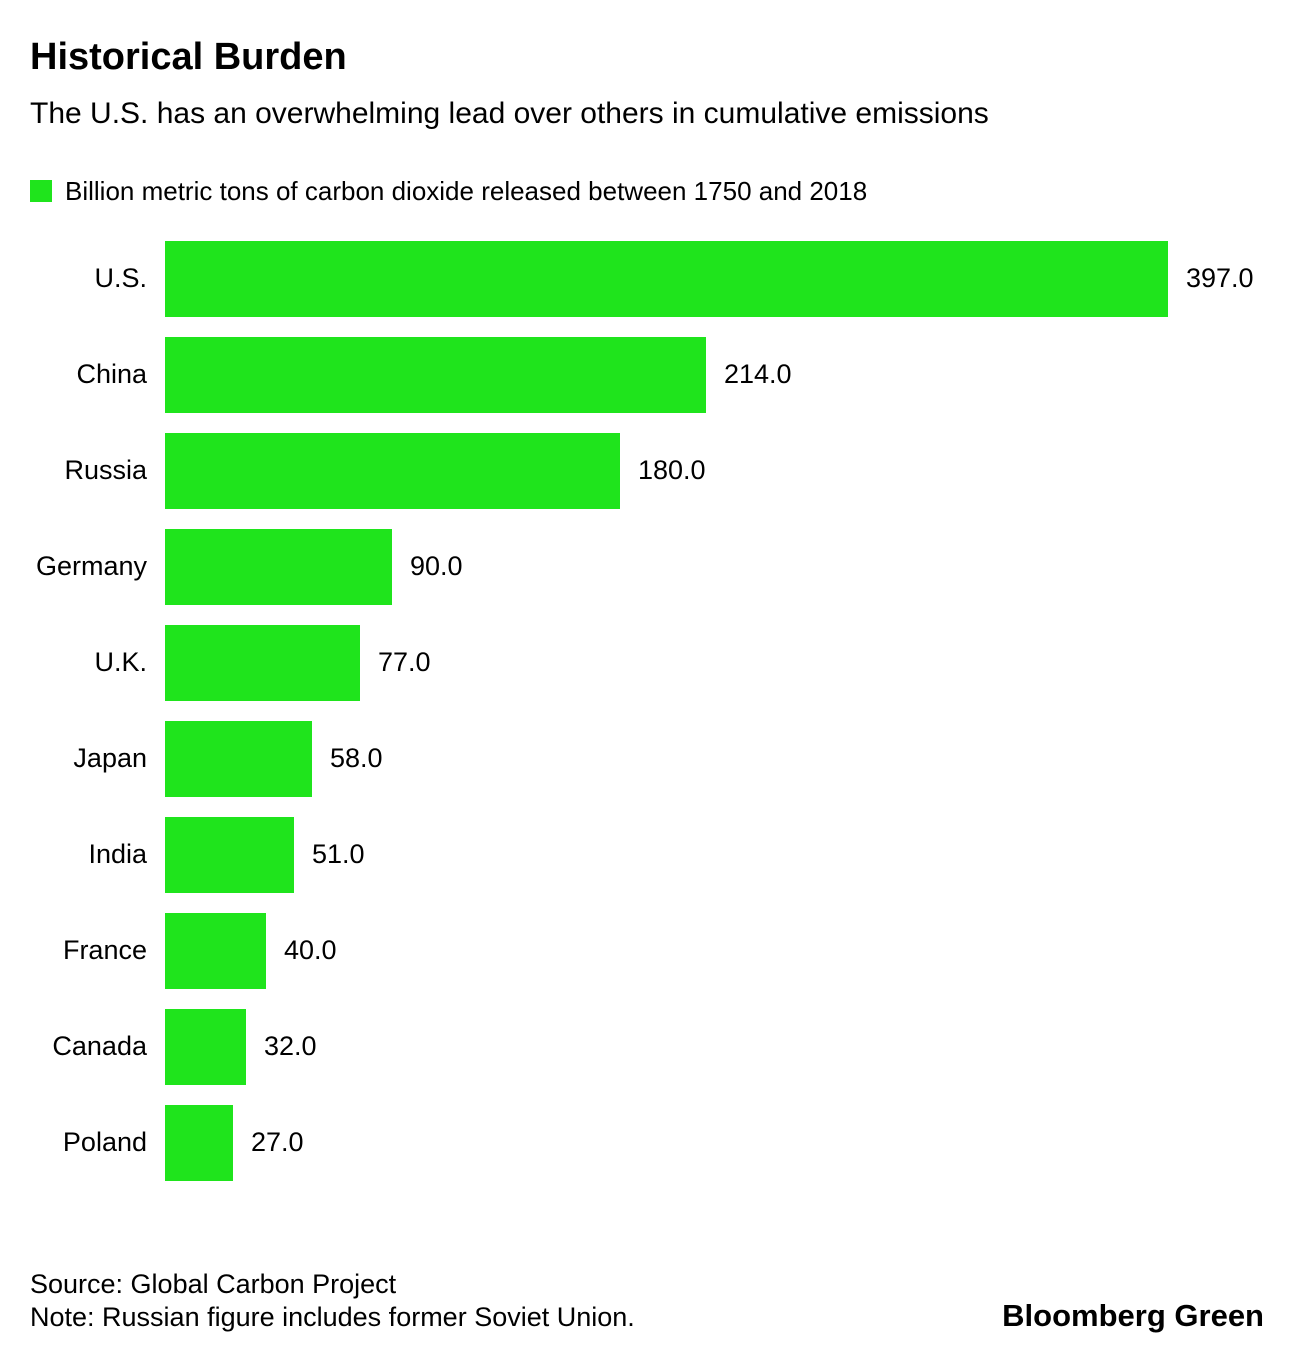  Describe the element at coordinates (714, 375) in the screenshot. I see `bar-track: 214.0` at that location.